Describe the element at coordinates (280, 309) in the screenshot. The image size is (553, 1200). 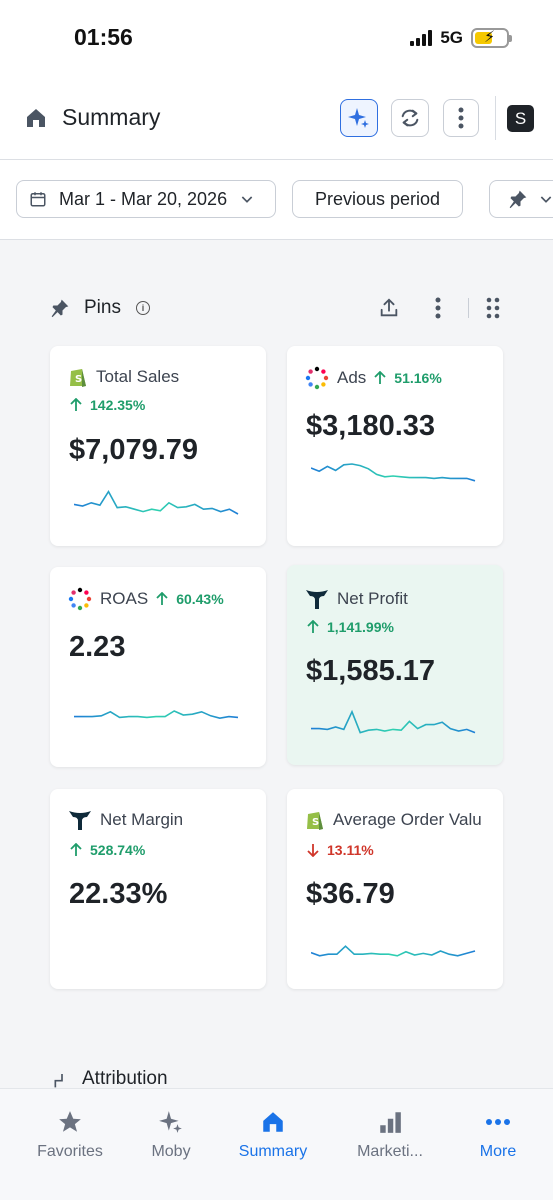
I see `pins-section-header: Pins i` at that location.